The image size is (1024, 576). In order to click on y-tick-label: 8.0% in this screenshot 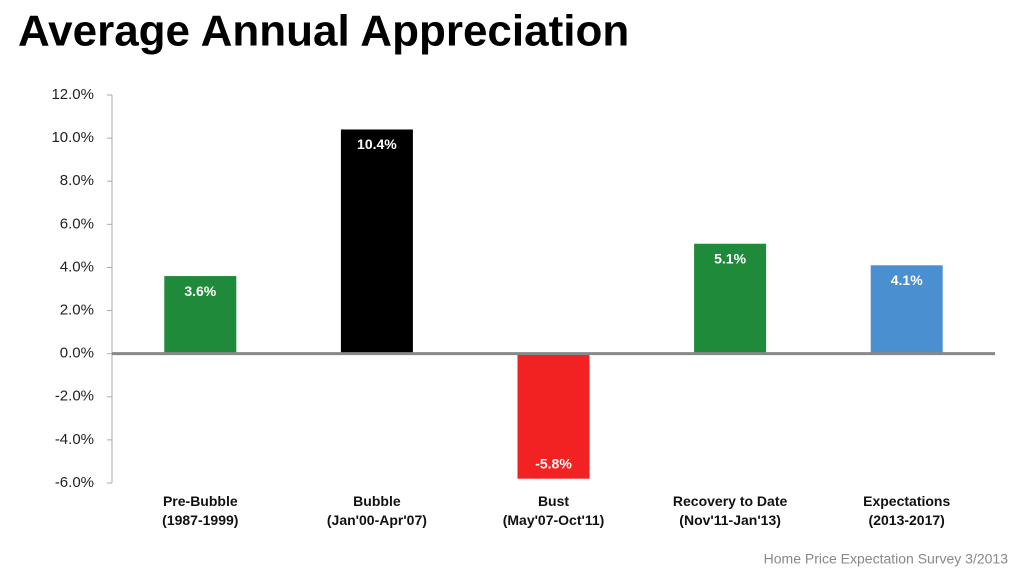, I will do `click(77, 180)`.